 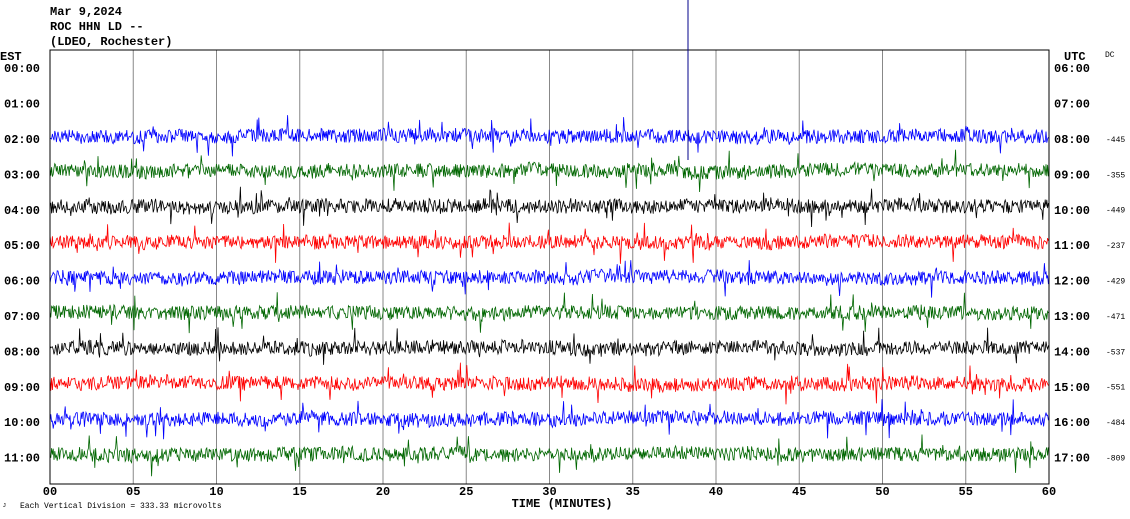 I want to click on header-line: Mar 9,2024, so click(x=86, y=12).